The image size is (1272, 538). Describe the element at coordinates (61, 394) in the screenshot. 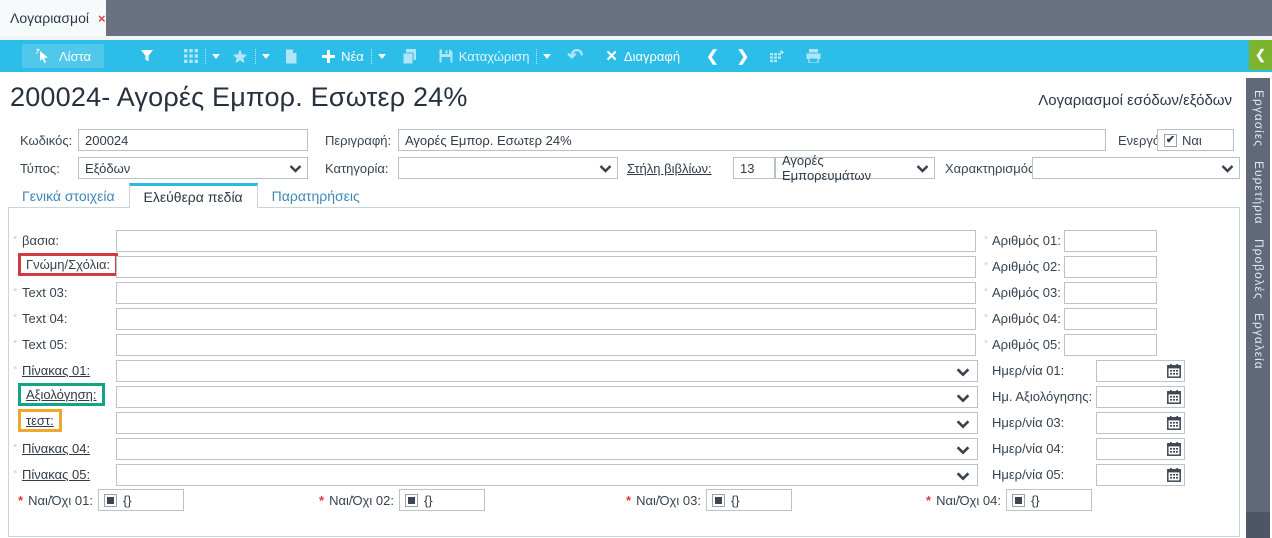

I see `field-label-axiologisi: Αξιολόγηση:` at that location.